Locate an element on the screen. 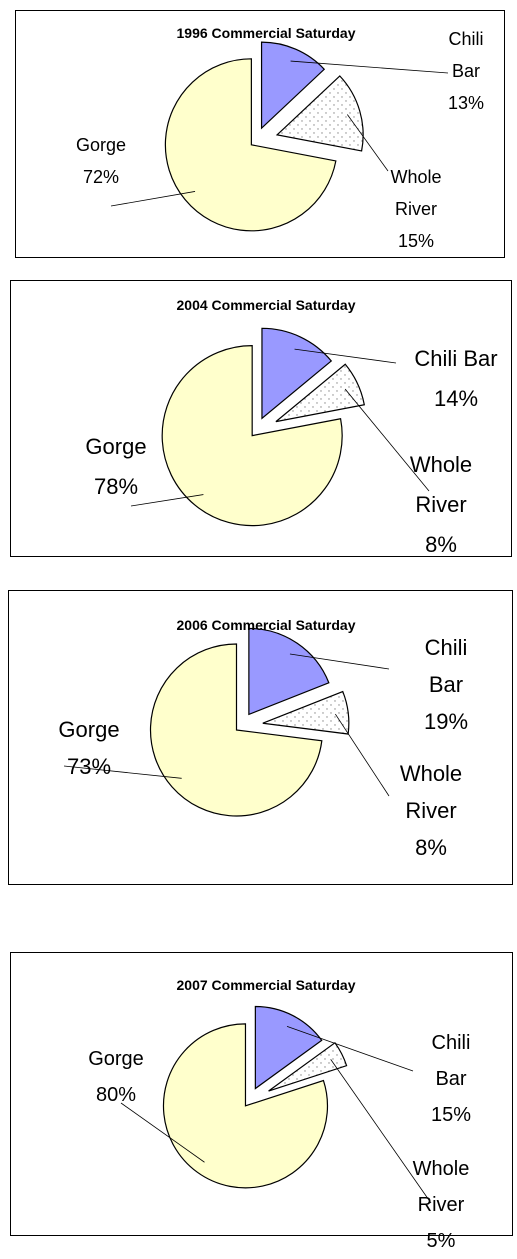 This screenshot has height=1259, width=517. slice-label: Gorge 73% is located at coordinates (89, 748).